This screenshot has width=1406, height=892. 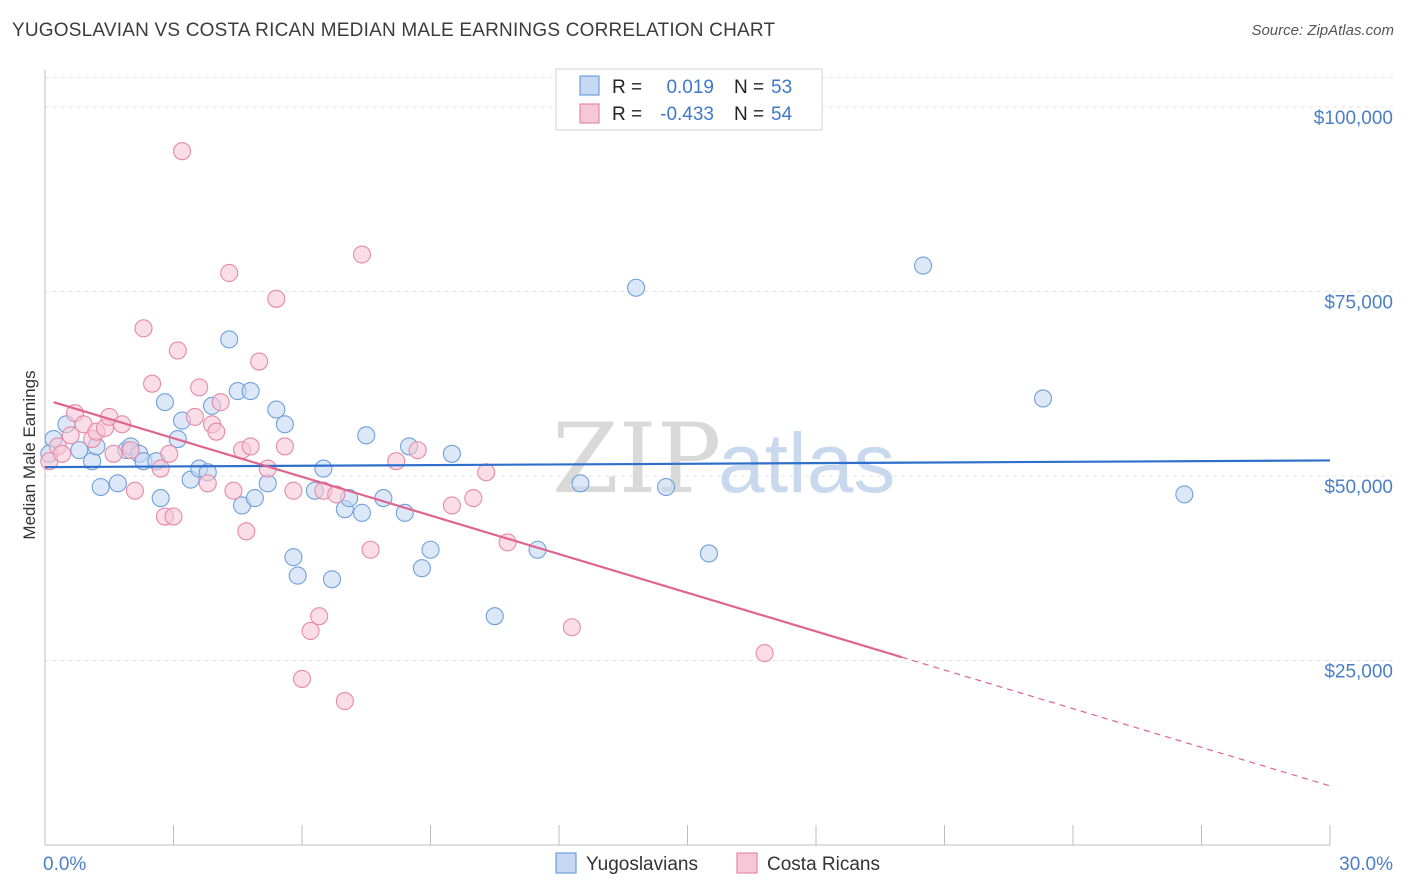 I want to click on y-tick-labels: $25,000 $50,000 $75,000 $100,000, so click(x=1353, y=395).